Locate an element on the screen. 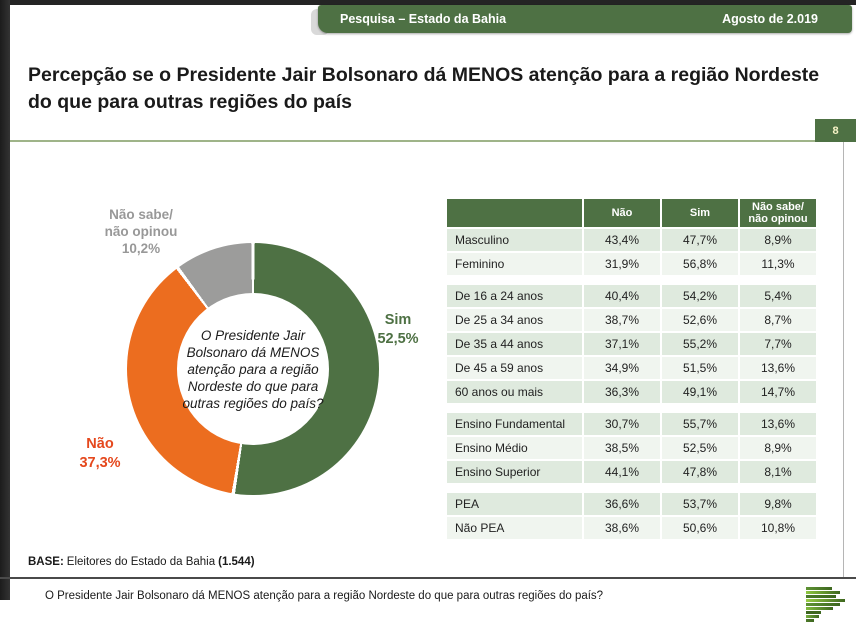 The height and width of the screenshot is (631, 856). slice-label-nao-sabe: Não sabe/ não opinou 10,2% is located at coordinates (141, 231).